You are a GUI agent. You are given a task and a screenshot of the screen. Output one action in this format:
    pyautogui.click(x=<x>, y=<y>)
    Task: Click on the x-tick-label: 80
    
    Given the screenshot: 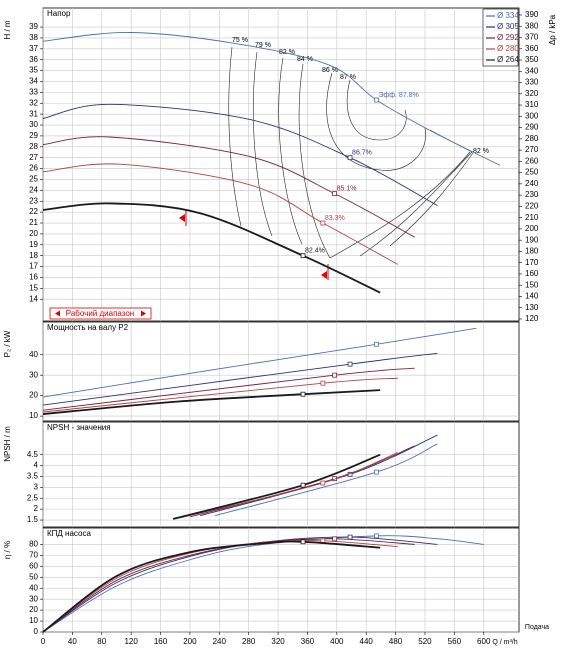 What is the action you would take?
    pyautogui.click(x=101, y=641)
    